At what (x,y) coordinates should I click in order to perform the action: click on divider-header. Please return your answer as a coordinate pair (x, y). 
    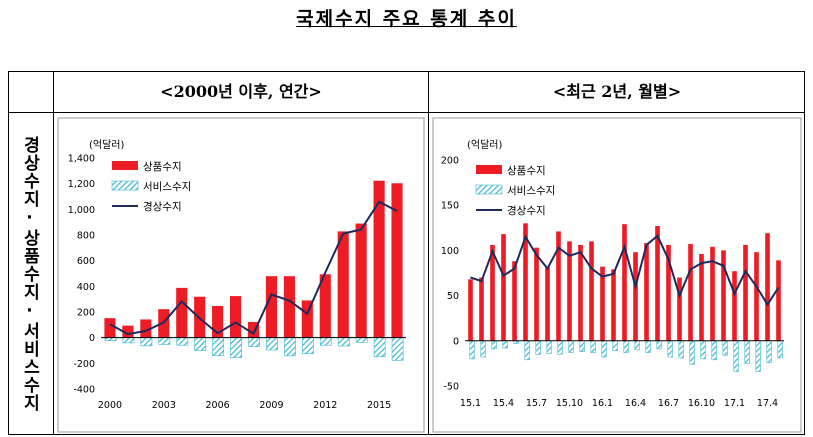
    Looking at the image, I should click on (406, 112).